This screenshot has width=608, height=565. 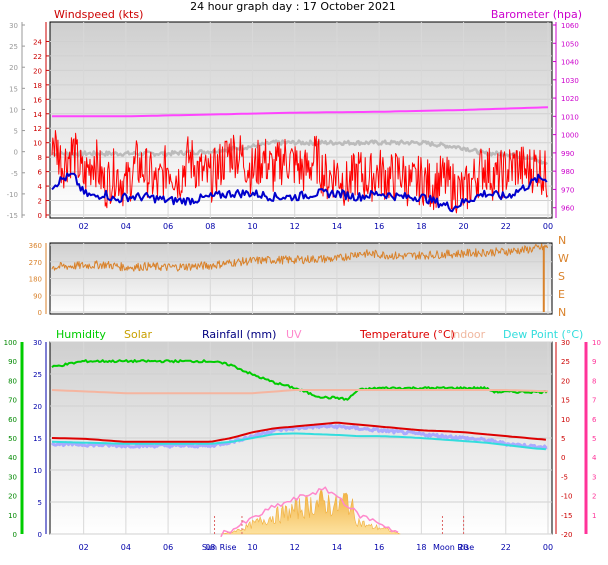 What do you see at coordinates (37, 144) in the screenshot?
I see `windspeed-tick-label: 10` at bounding box center [37, 144].